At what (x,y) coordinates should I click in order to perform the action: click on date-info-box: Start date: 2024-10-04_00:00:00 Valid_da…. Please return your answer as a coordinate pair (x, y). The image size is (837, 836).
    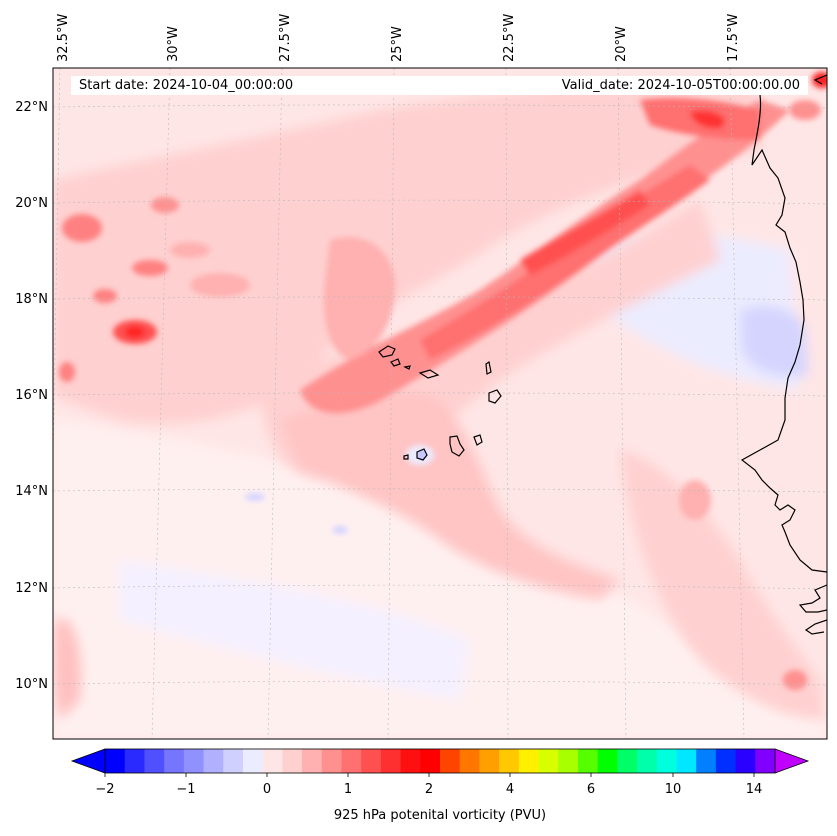
    Looking at the image, I should click on (439, 85).